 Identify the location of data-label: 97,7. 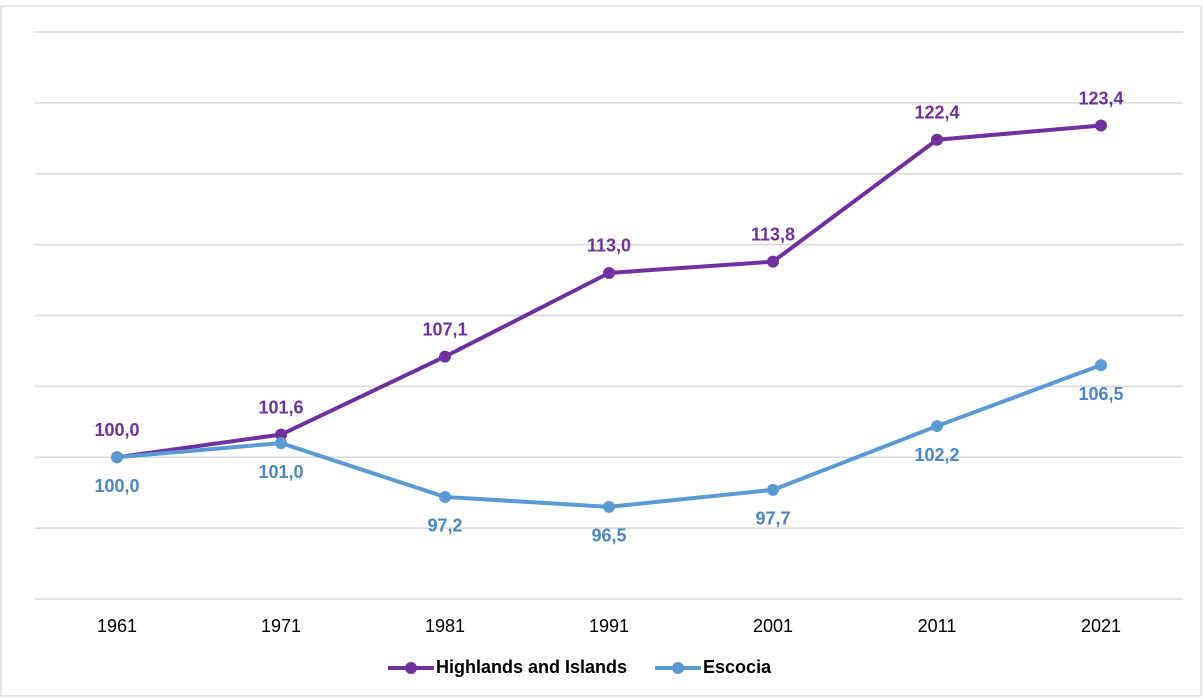
(772, 519).